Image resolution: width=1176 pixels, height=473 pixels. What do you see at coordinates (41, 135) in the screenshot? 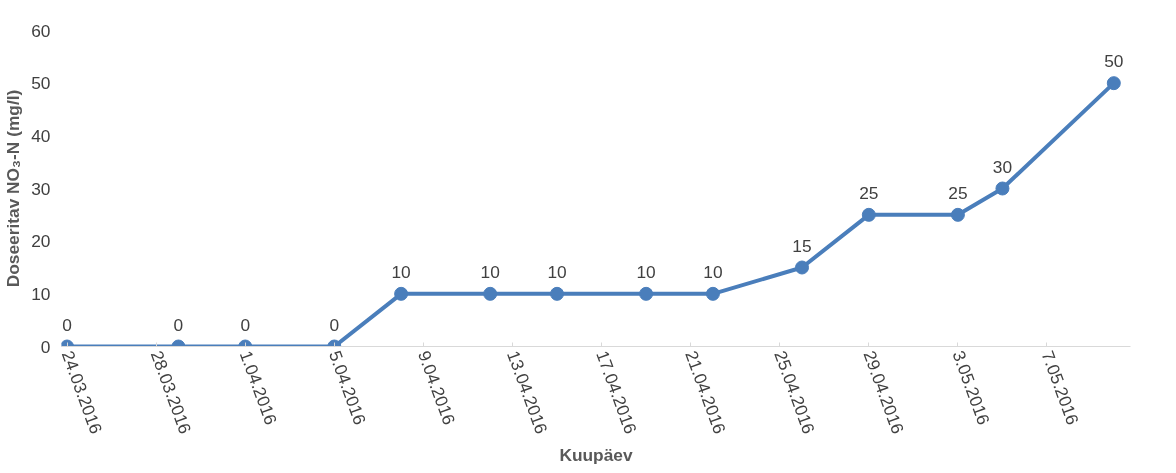
I see `y-tick-label: 40` at bounding box center [41, 135].